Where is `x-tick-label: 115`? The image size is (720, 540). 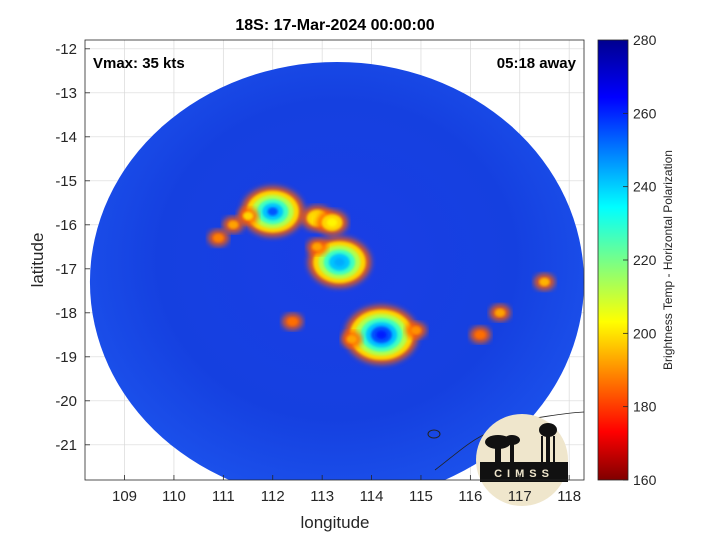 x-tick-label: 115 is located at coordinates (421, 496).